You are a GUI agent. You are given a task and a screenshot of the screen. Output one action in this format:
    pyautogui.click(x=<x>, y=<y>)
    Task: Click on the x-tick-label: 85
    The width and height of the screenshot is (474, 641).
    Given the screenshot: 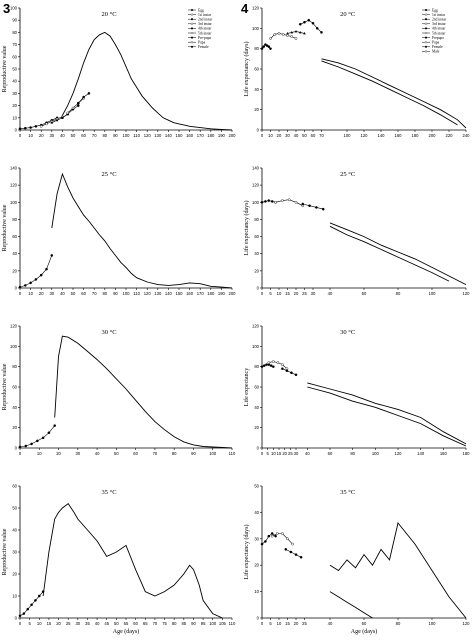 What is the action you would take?
    pyautogui.click(x=183, y=623)
    